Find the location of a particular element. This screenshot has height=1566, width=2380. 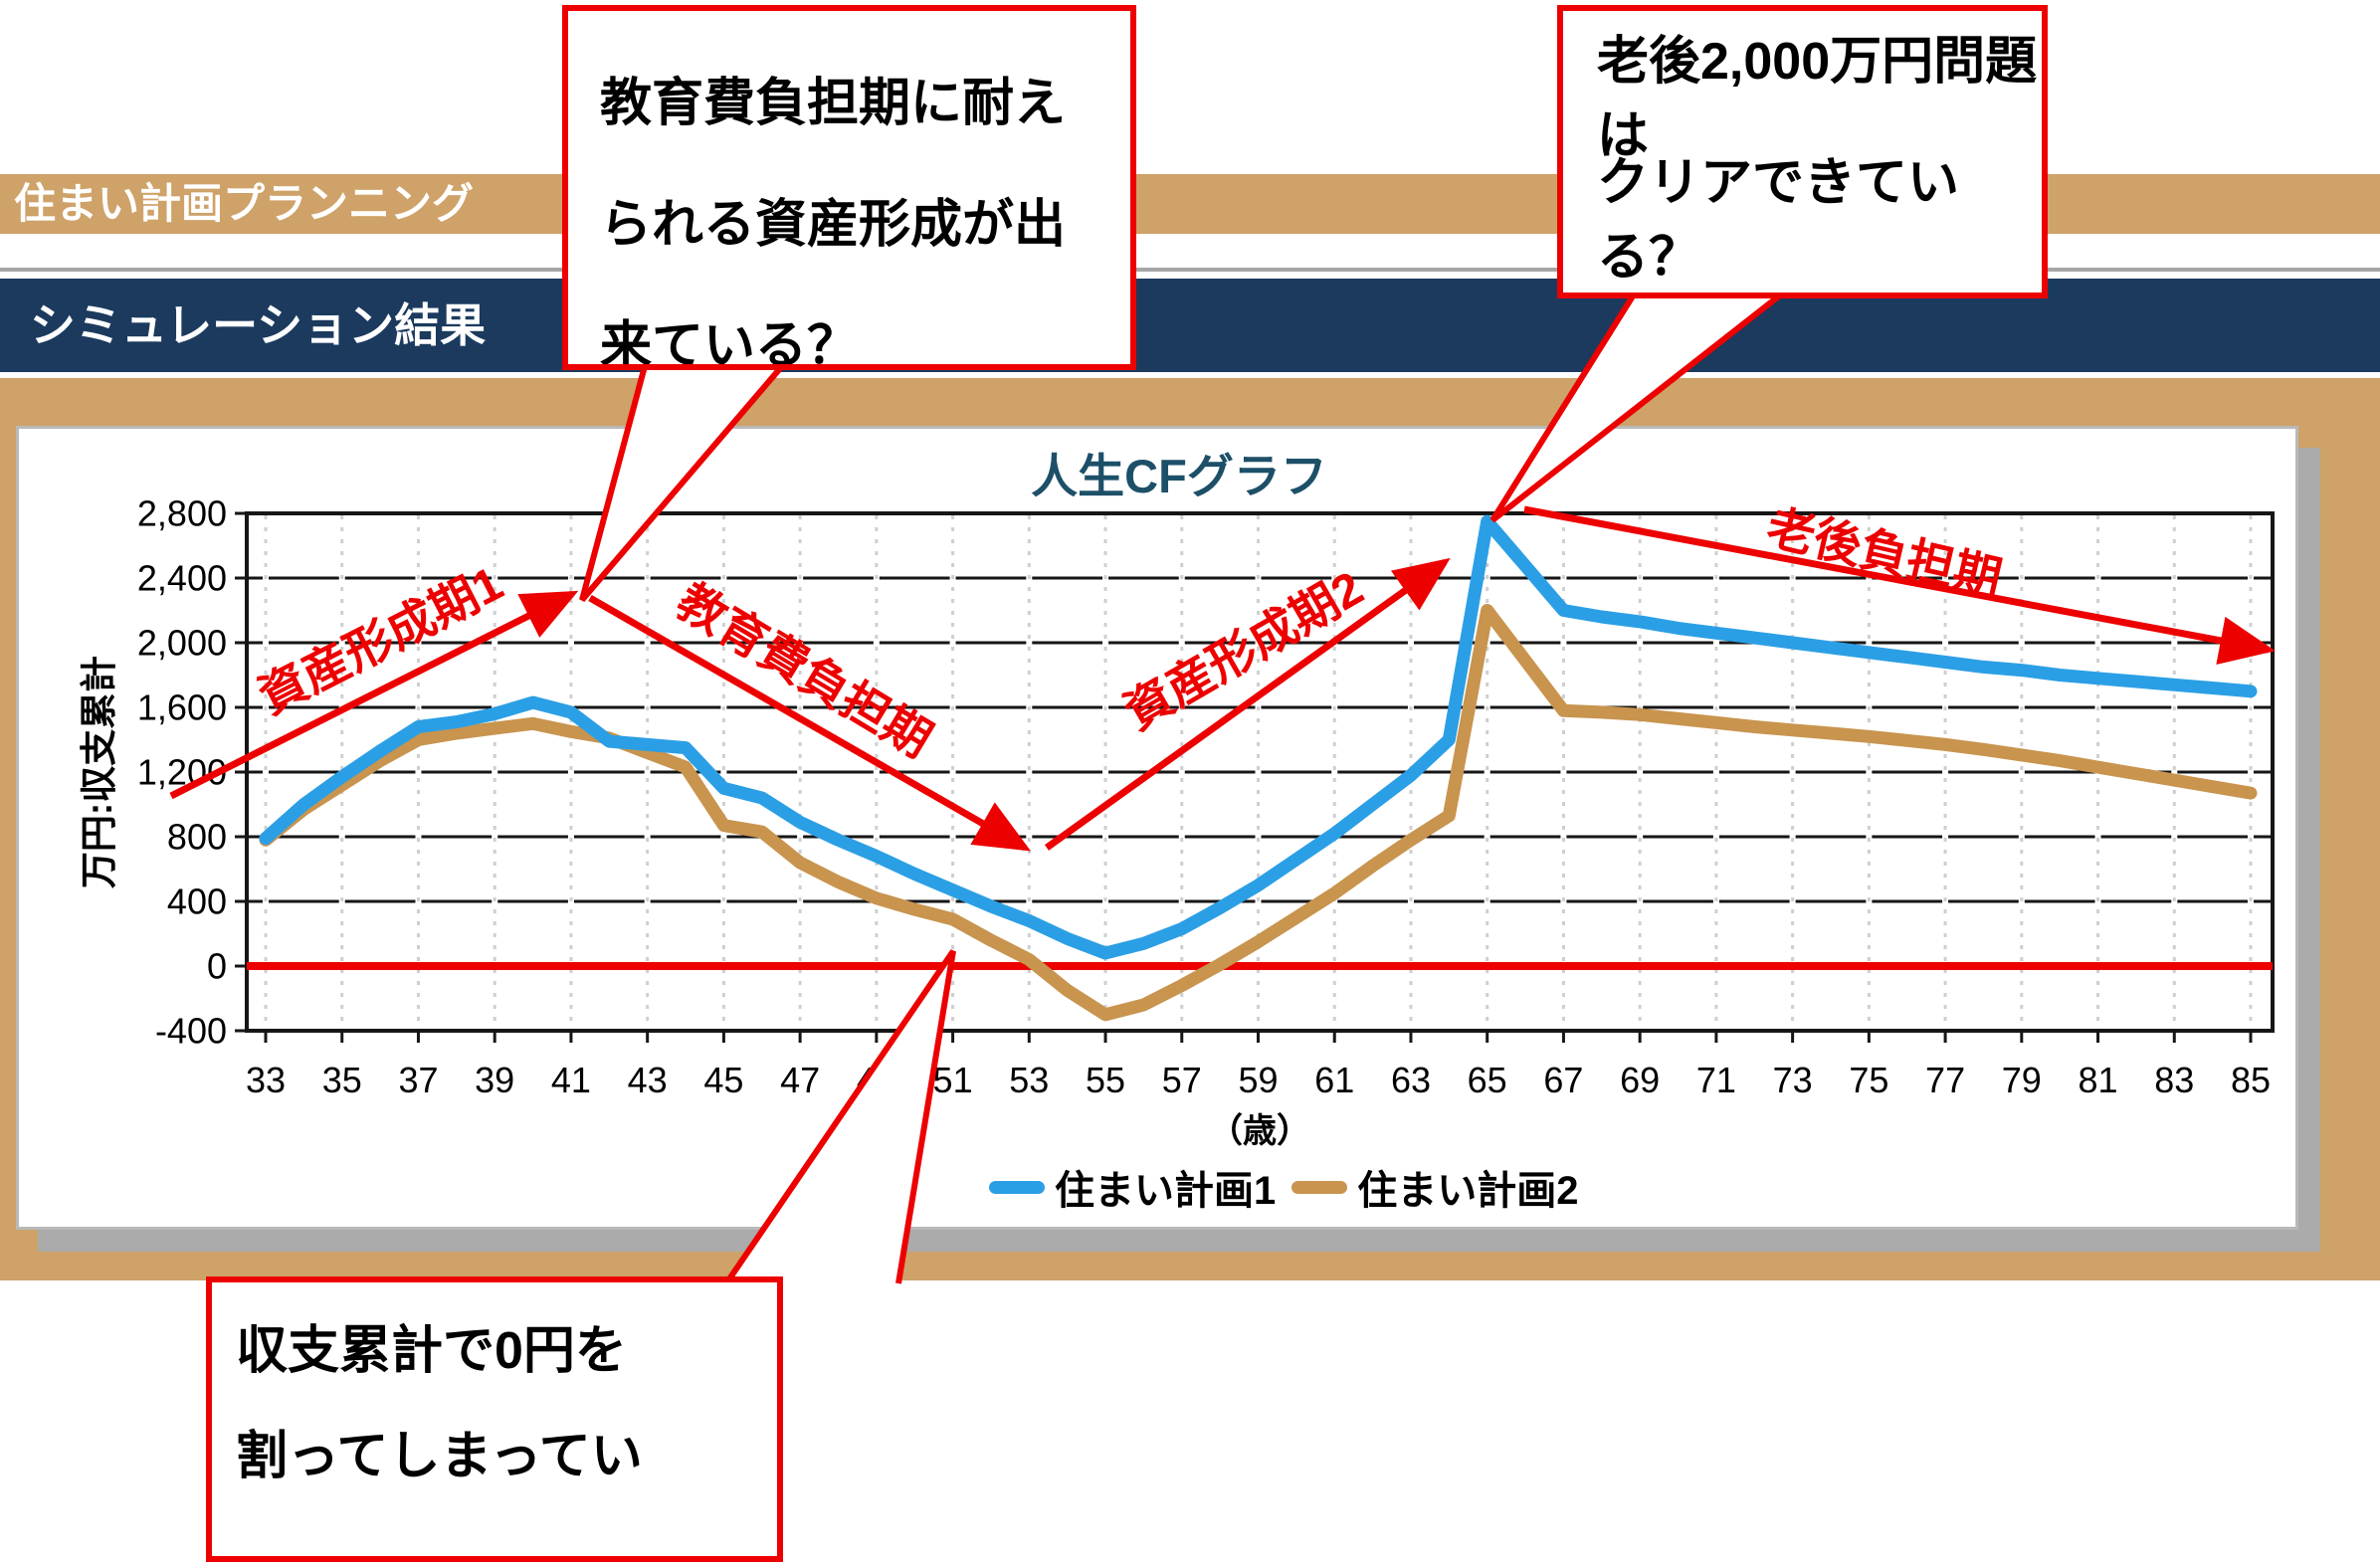

callout-text-line: られる資産形成が出 is located at coordinates (833, 224).